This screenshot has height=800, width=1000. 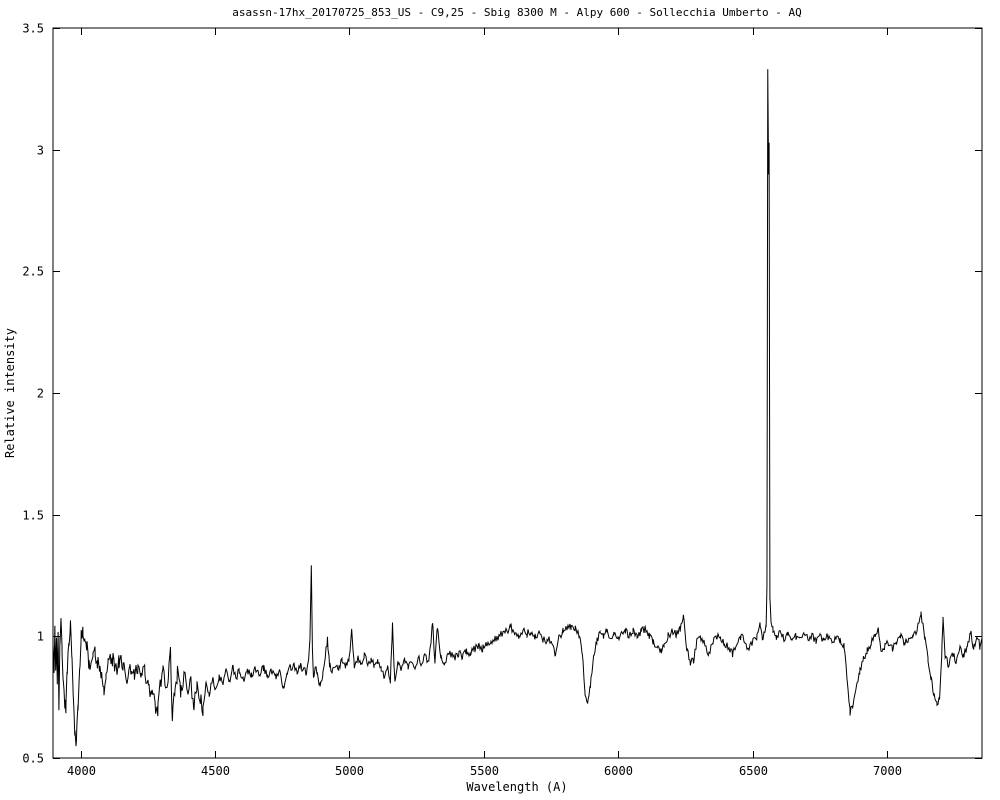 I want to click on y-tick-label: 1, so click(x=40, y=637).